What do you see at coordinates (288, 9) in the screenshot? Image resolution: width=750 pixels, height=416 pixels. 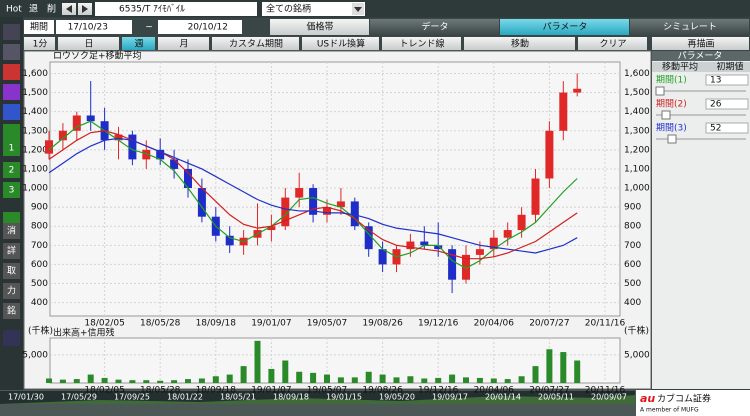 I see `market-text: 全ての銘柄` at bounding box center [288, 9].